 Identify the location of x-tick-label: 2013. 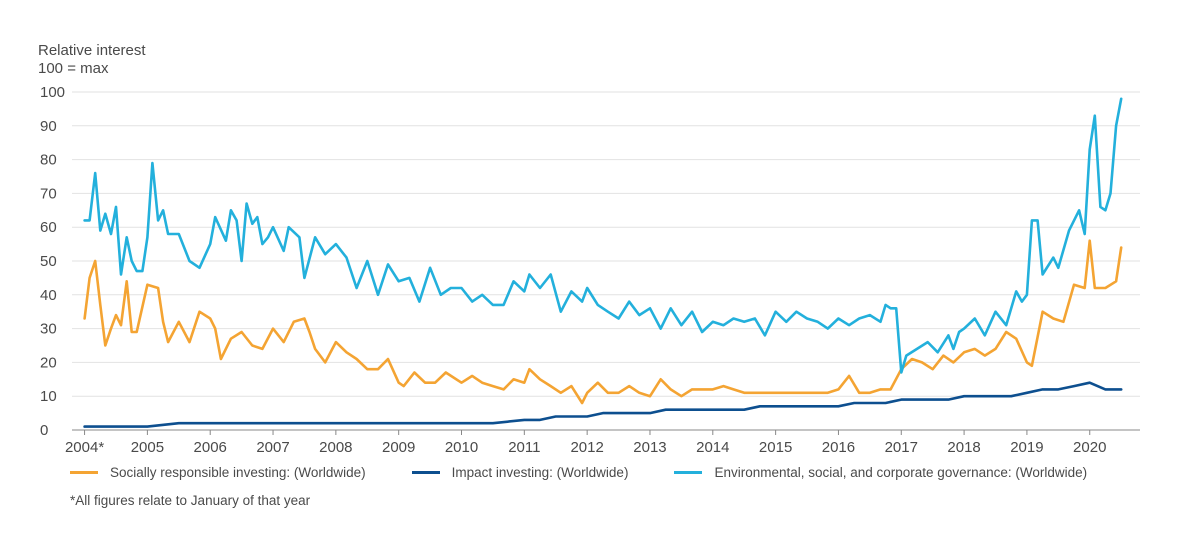
(649, 447).